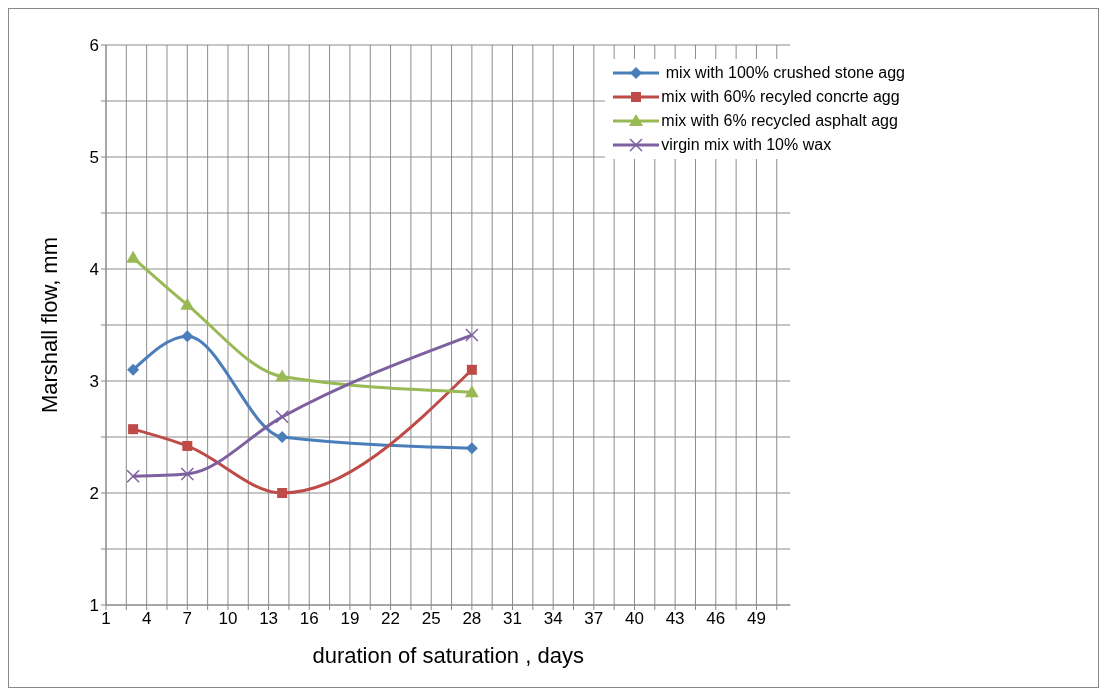 Image resolution: width=1105 pixels, height=694 pixels. I want to click on x-tick-label: 13, so click(269, 619).